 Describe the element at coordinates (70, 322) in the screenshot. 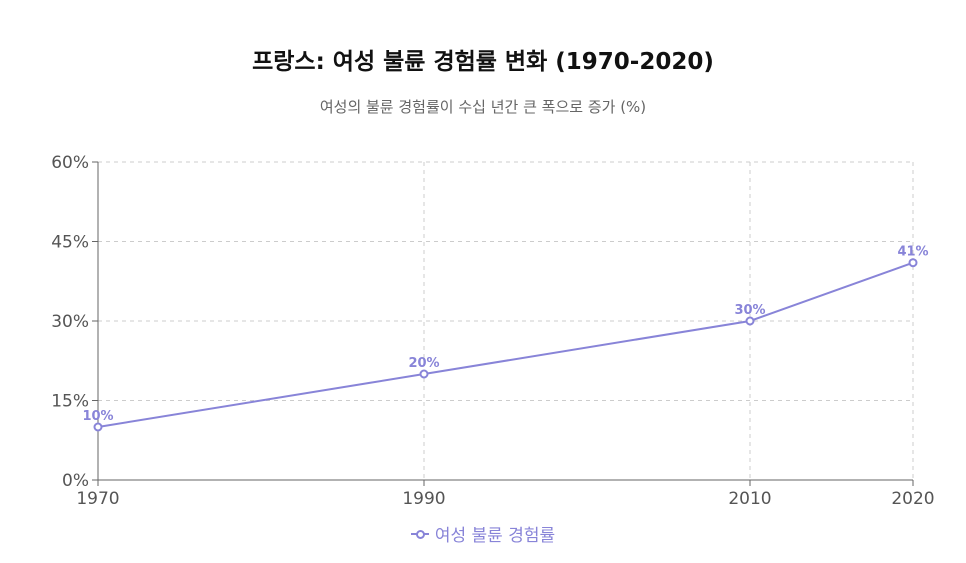

I see `y-tick-label: 30%` at that location.